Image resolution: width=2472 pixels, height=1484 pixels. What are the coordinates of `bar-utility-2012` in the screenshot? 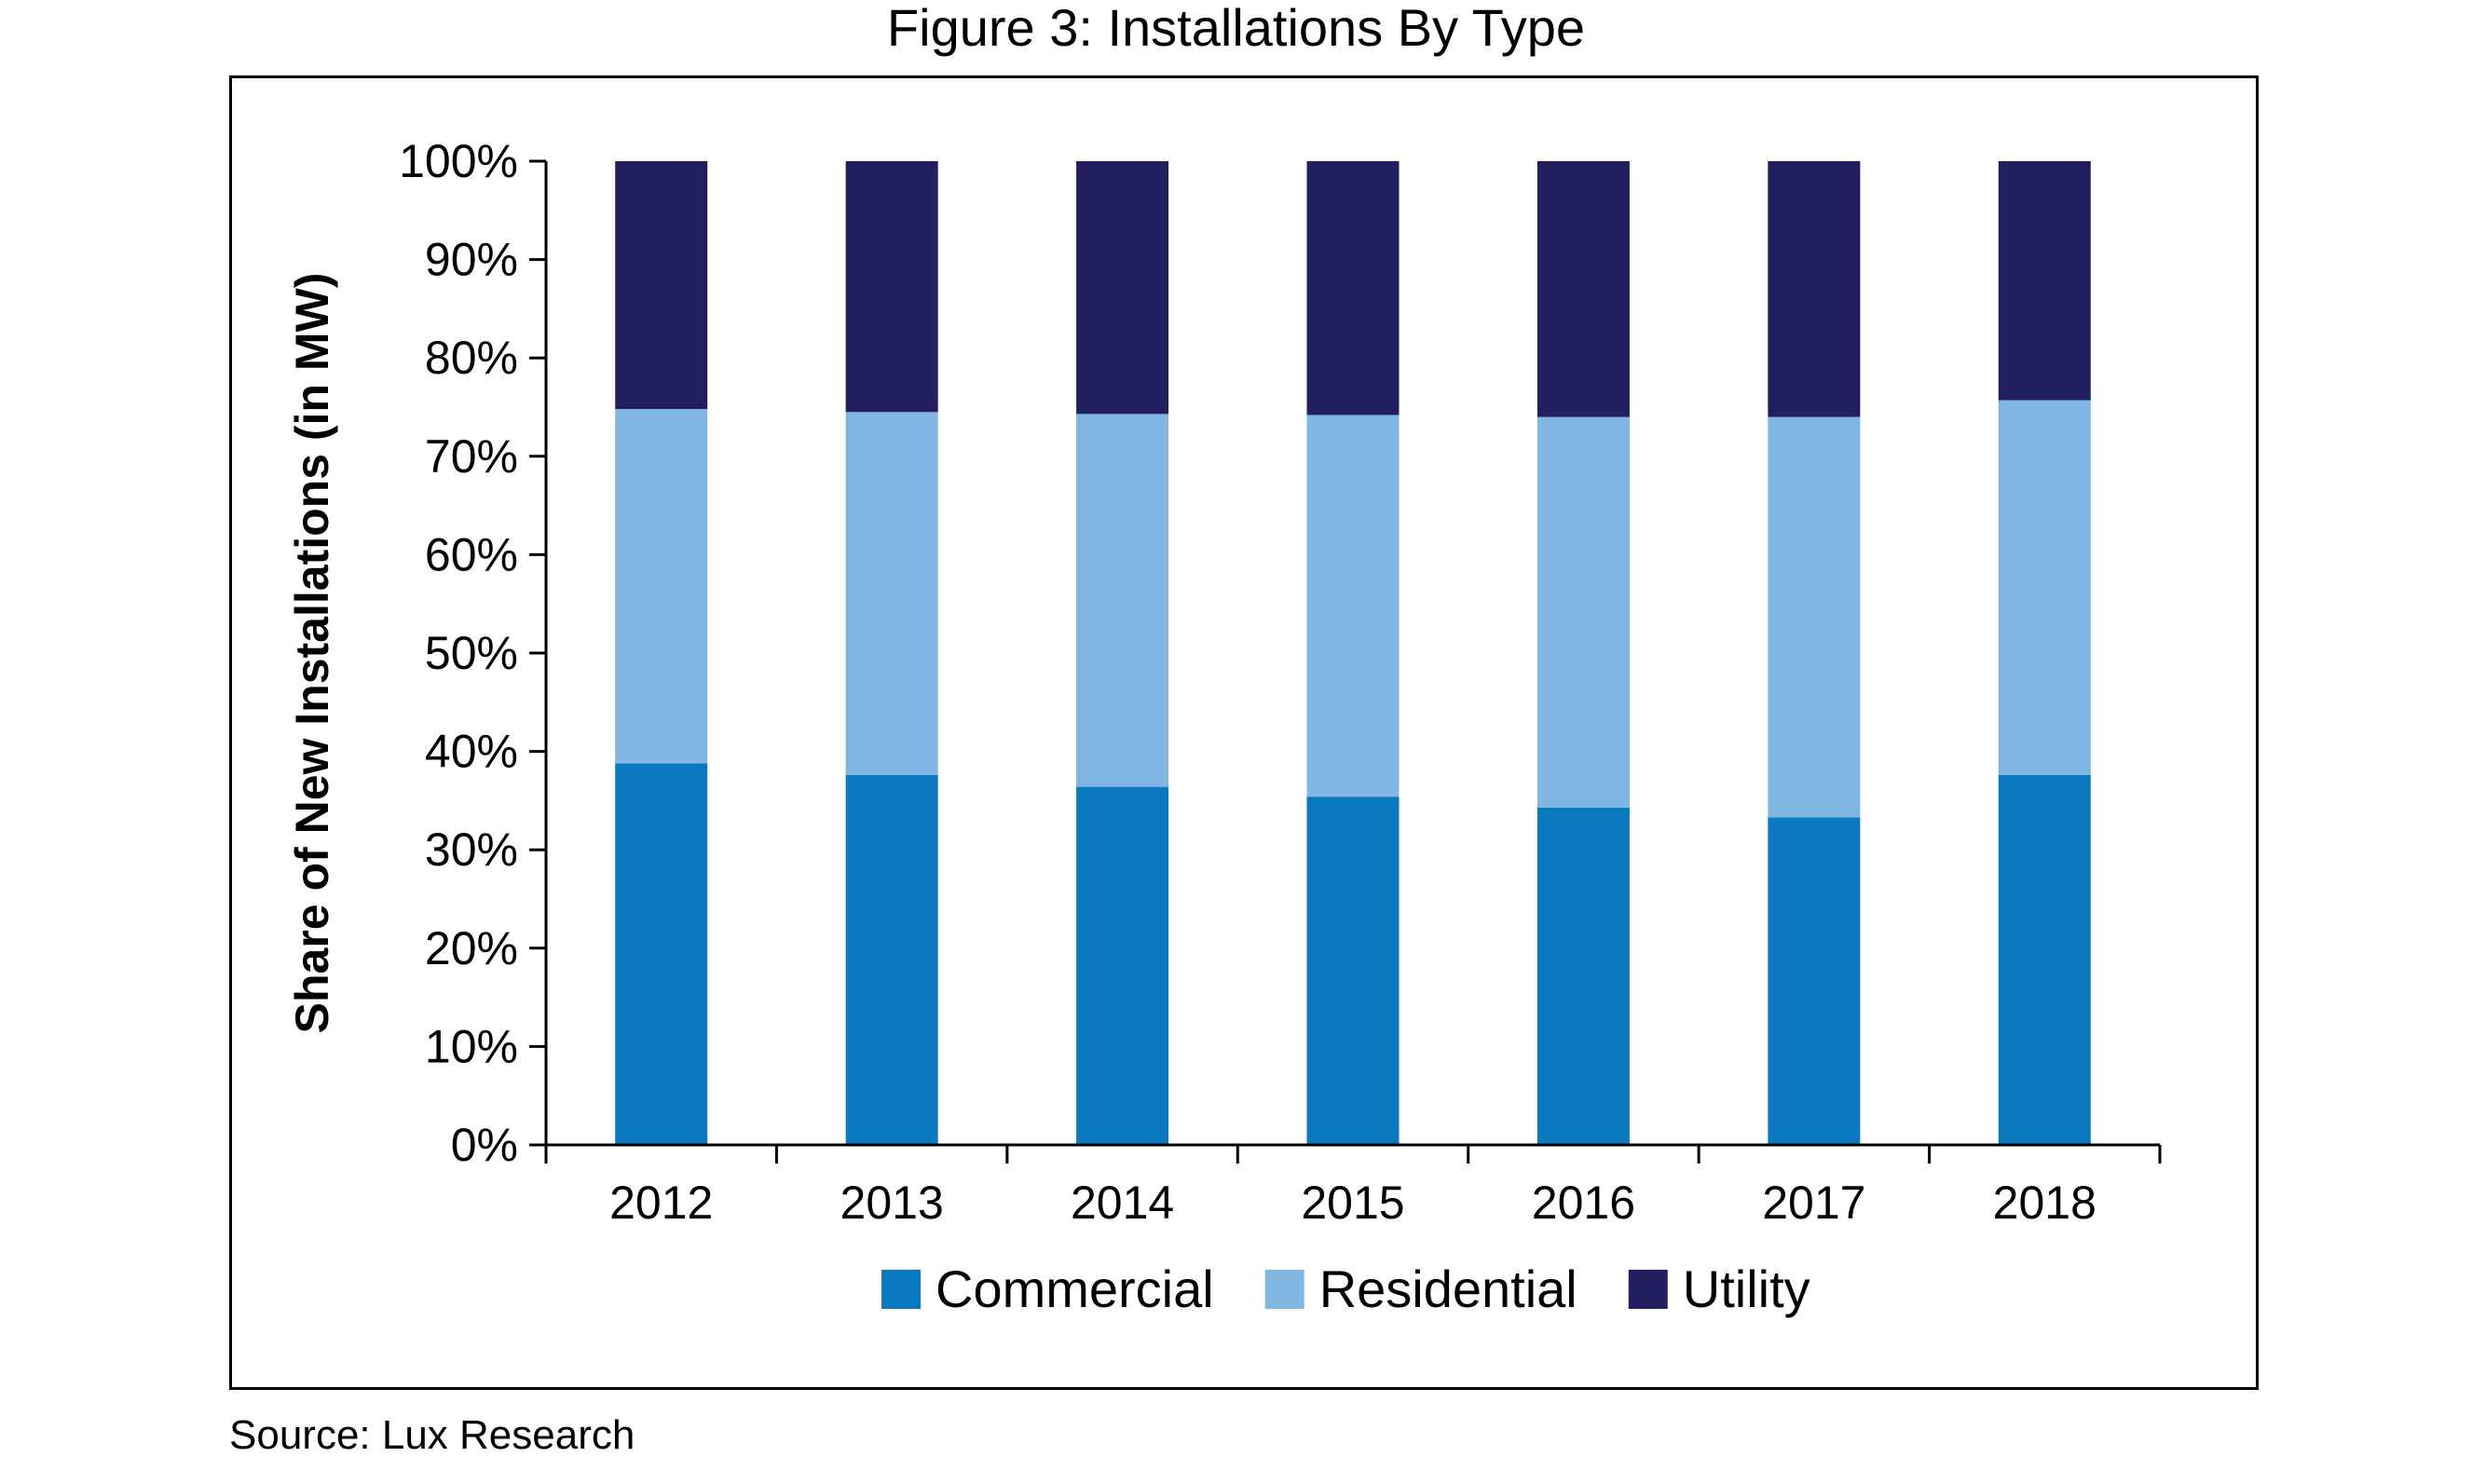 It's located at (661, 285).